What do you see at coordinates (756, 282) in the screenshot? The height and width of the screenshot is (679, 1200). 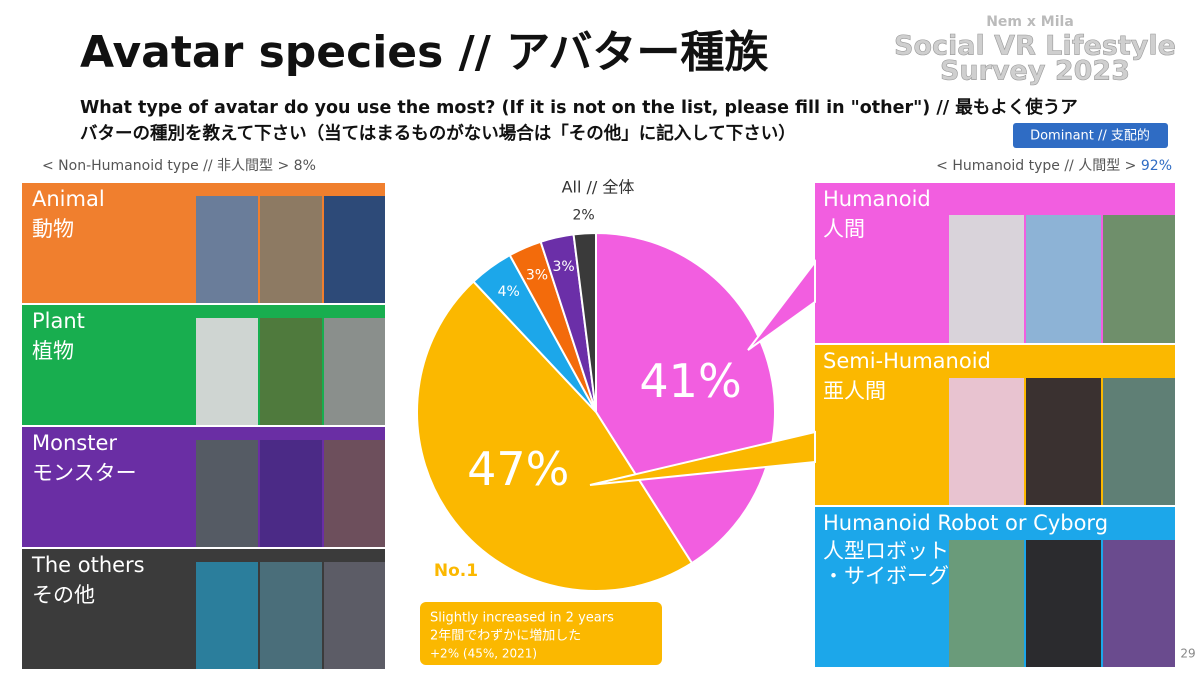 I see `rank-label: No.2` at bounding box center [756, 282].